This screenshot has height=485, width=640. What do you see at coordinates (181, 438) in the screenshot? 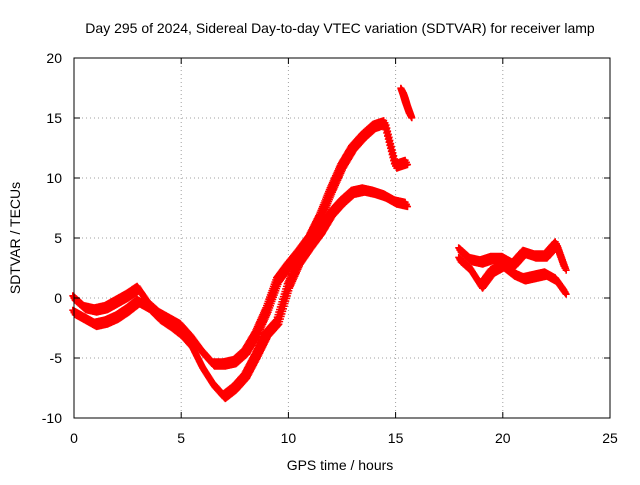
I see `x-tick-label: 5` at bounding box center [181, 438].